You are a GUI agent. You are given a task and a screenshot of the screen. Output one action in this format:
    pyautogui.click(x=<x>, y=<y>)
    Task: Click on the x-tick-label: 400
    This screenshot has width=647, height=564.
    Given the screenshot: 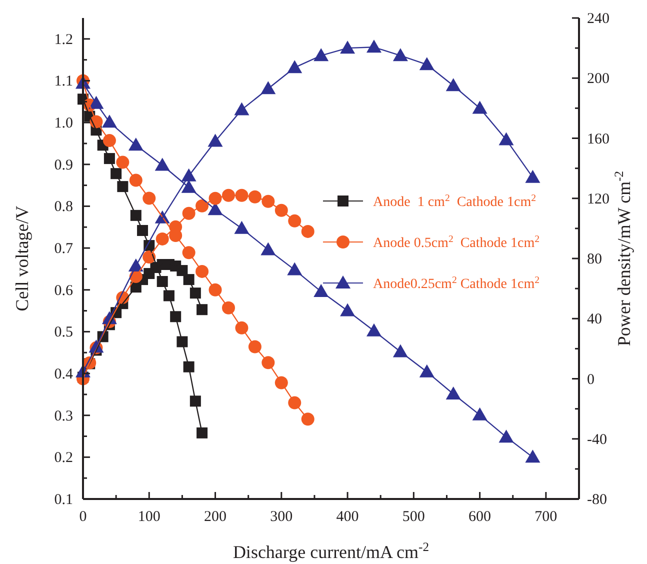 What is the action you would take?
    pyautogui.click(x=347, y=517)
    